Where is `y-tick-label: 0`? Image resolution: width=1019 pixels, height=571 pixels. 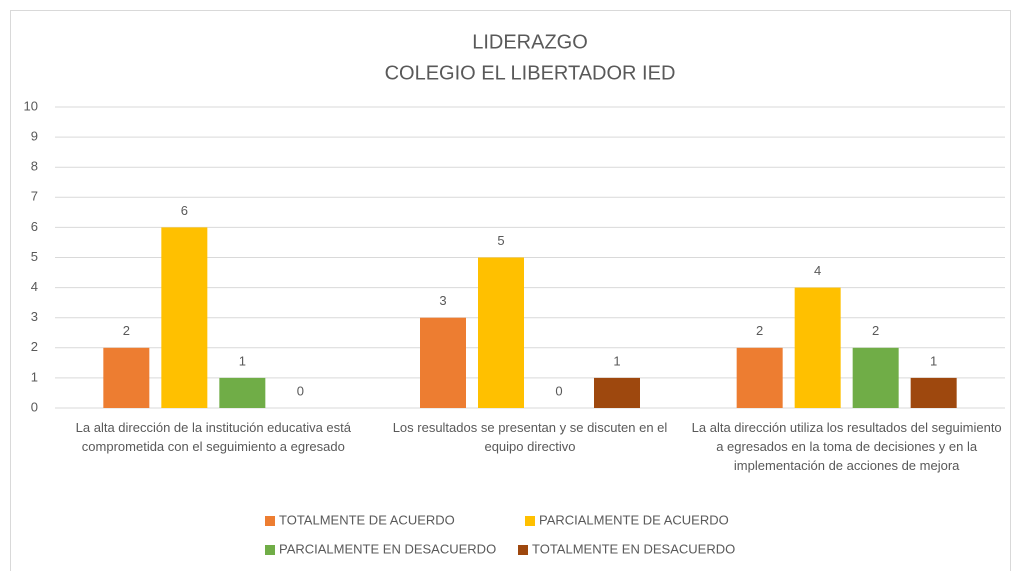 y-tick-label: 0 is located at coordinates (34, 406).